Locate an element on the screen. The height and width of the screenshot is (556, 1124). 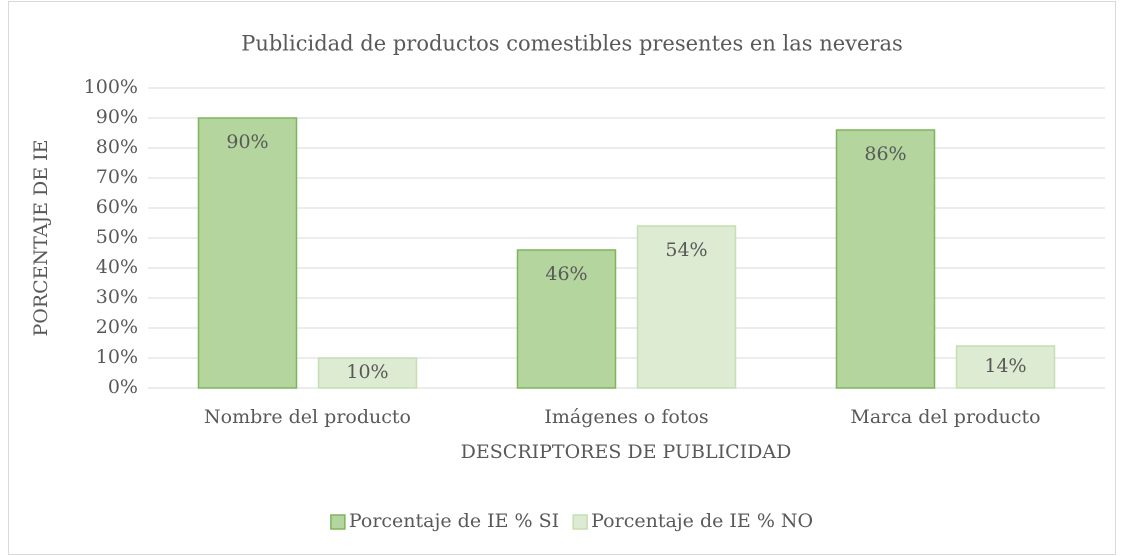
y-tick-label: 10% is located at coordinates (117, 357).